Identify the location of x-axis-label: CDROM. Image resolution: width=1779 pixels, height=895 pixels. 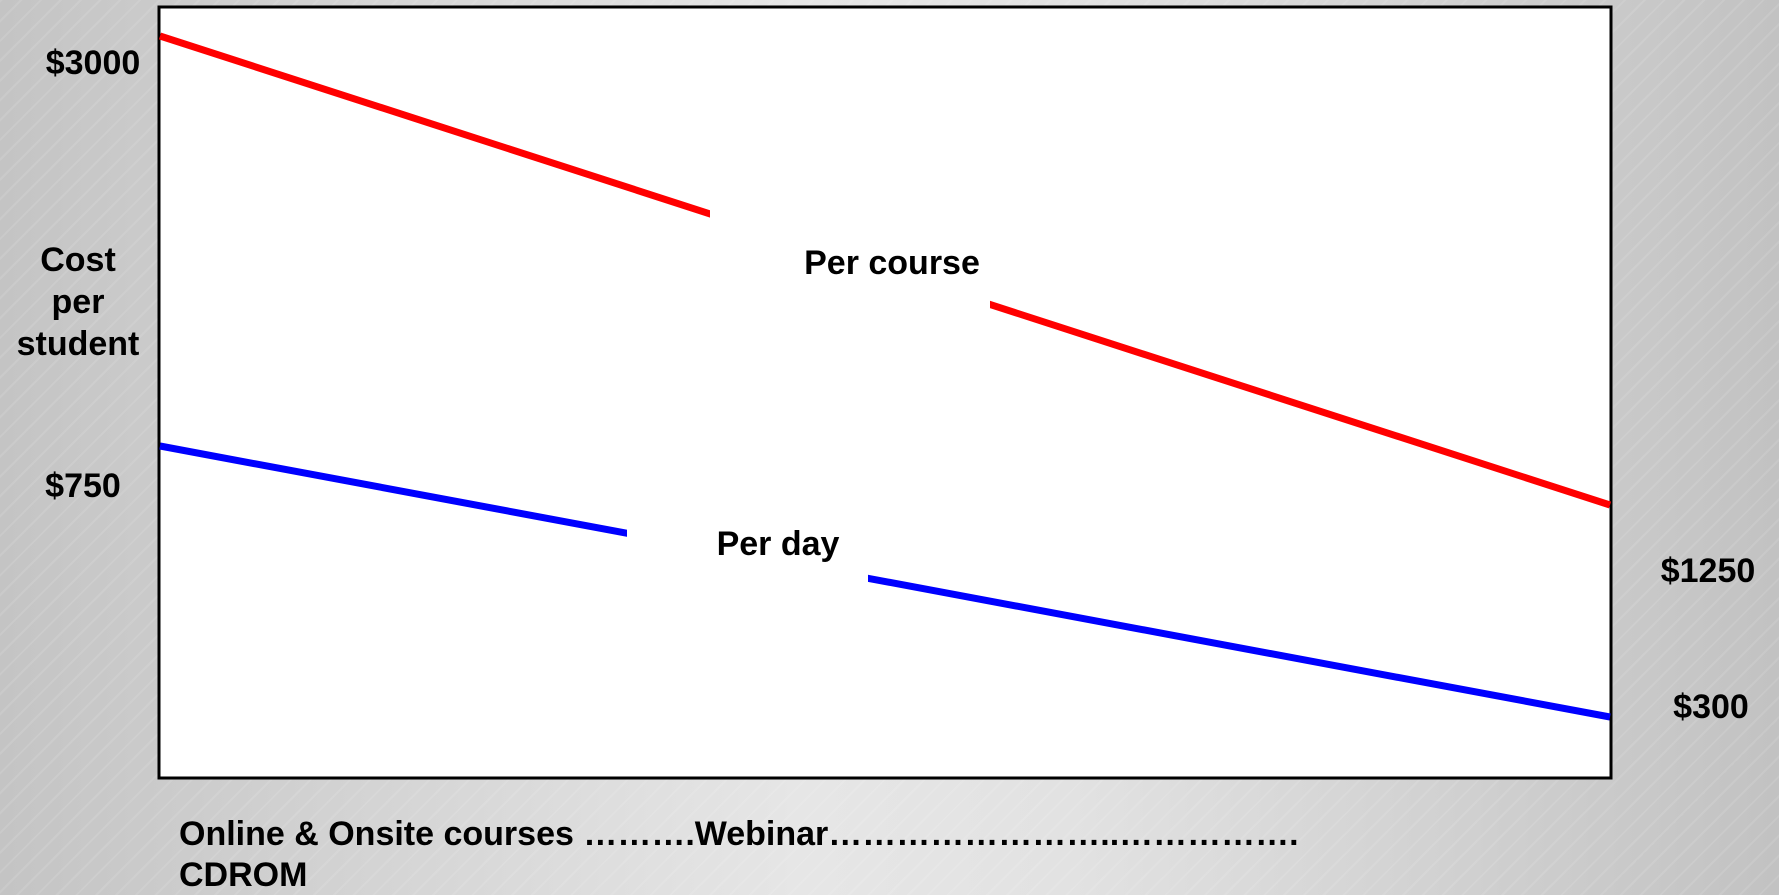
(243, 875).